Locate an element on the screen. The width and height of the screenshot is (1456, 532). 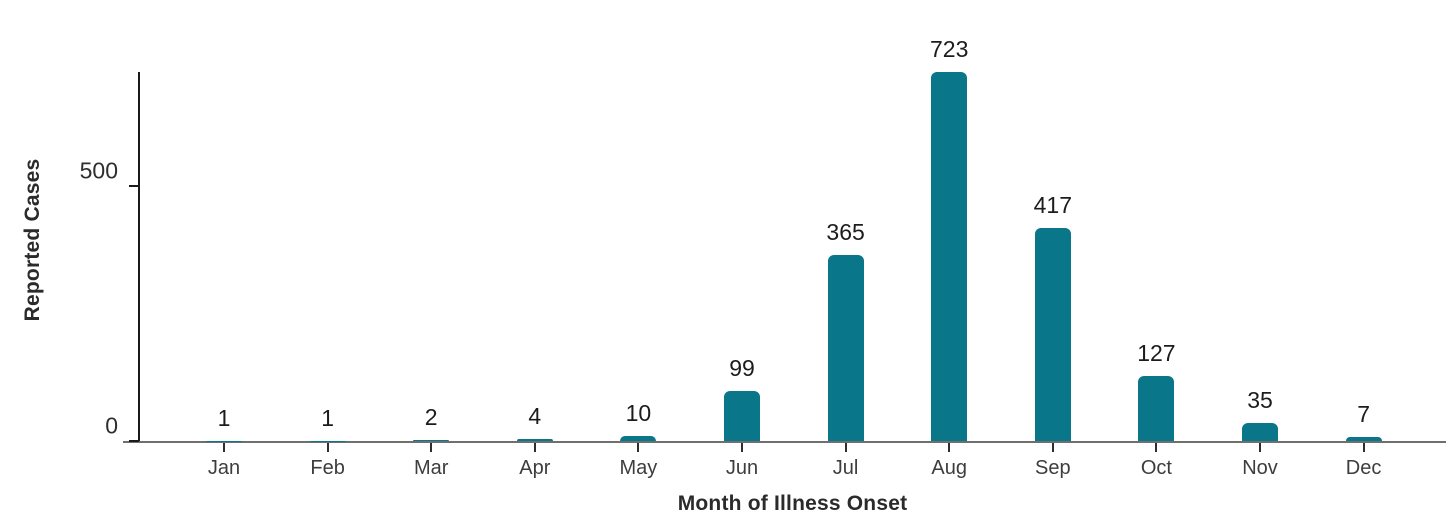
x-tick-label: Aug is located at coordinates (949, 468).